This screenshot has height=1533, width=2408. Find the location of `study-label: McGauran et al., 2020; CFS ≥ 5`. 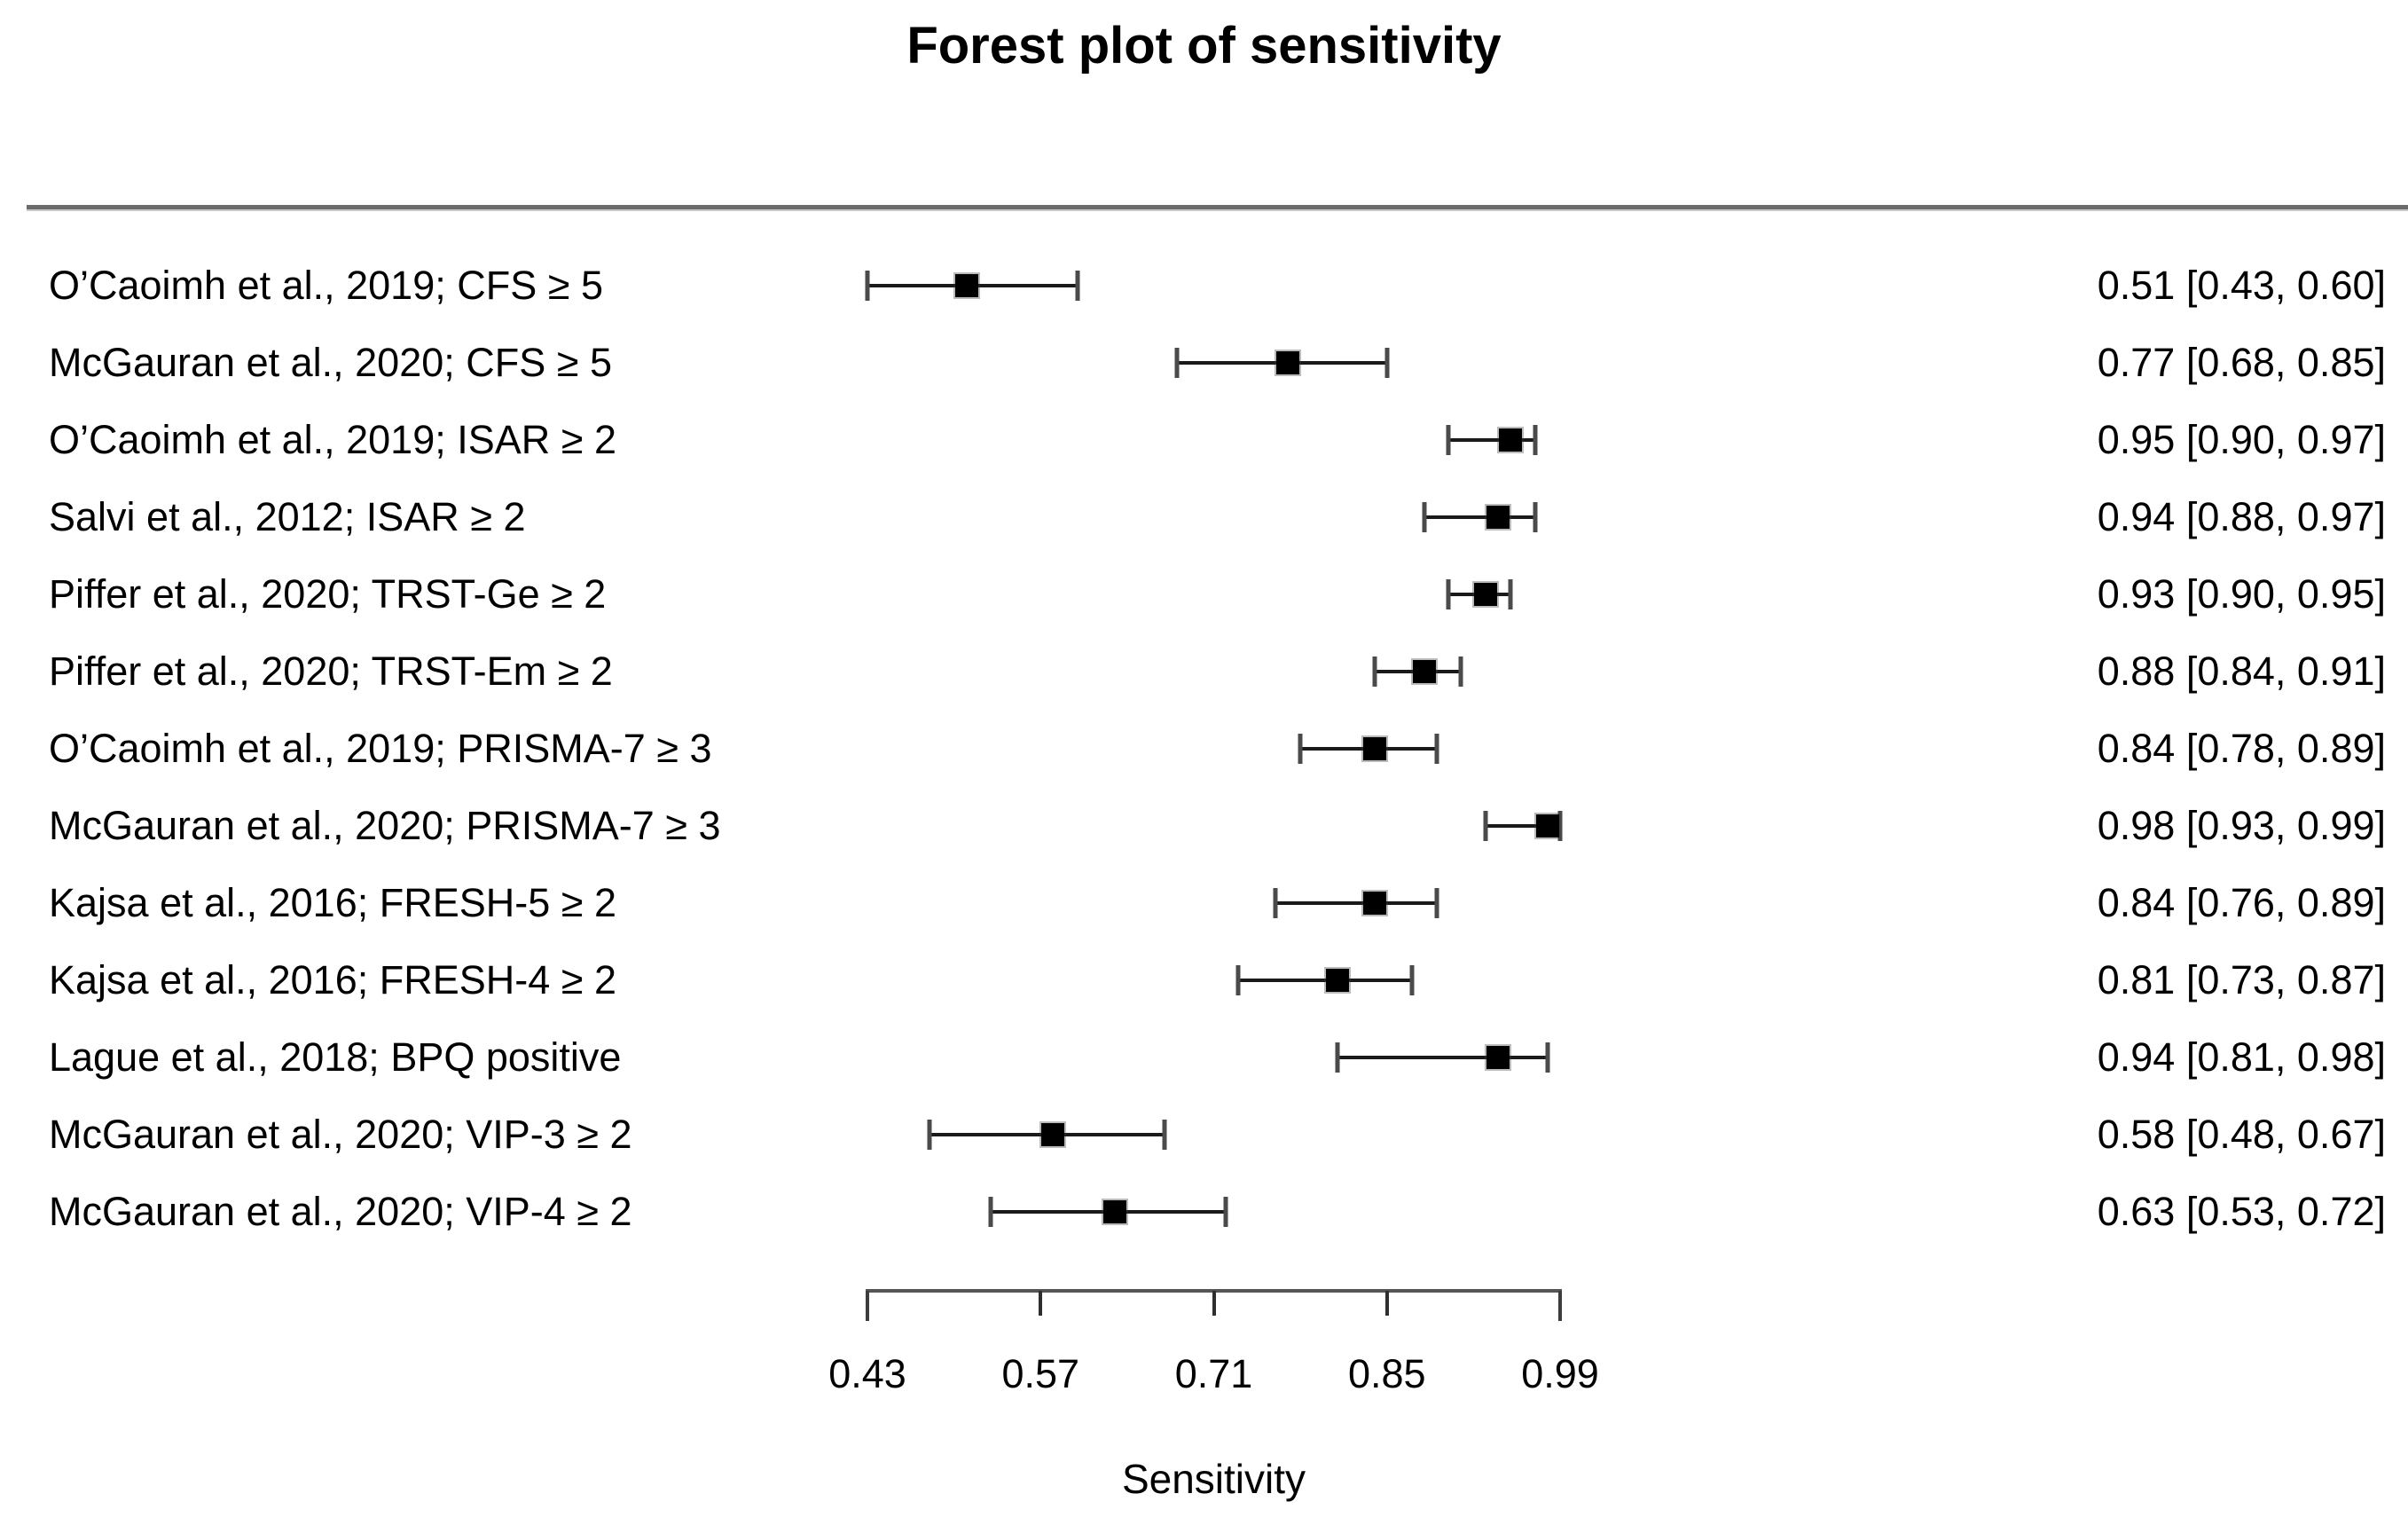

study-label: McGauran et al., 2020; CFS ≥ 5 is located at coordinates (330, 362).